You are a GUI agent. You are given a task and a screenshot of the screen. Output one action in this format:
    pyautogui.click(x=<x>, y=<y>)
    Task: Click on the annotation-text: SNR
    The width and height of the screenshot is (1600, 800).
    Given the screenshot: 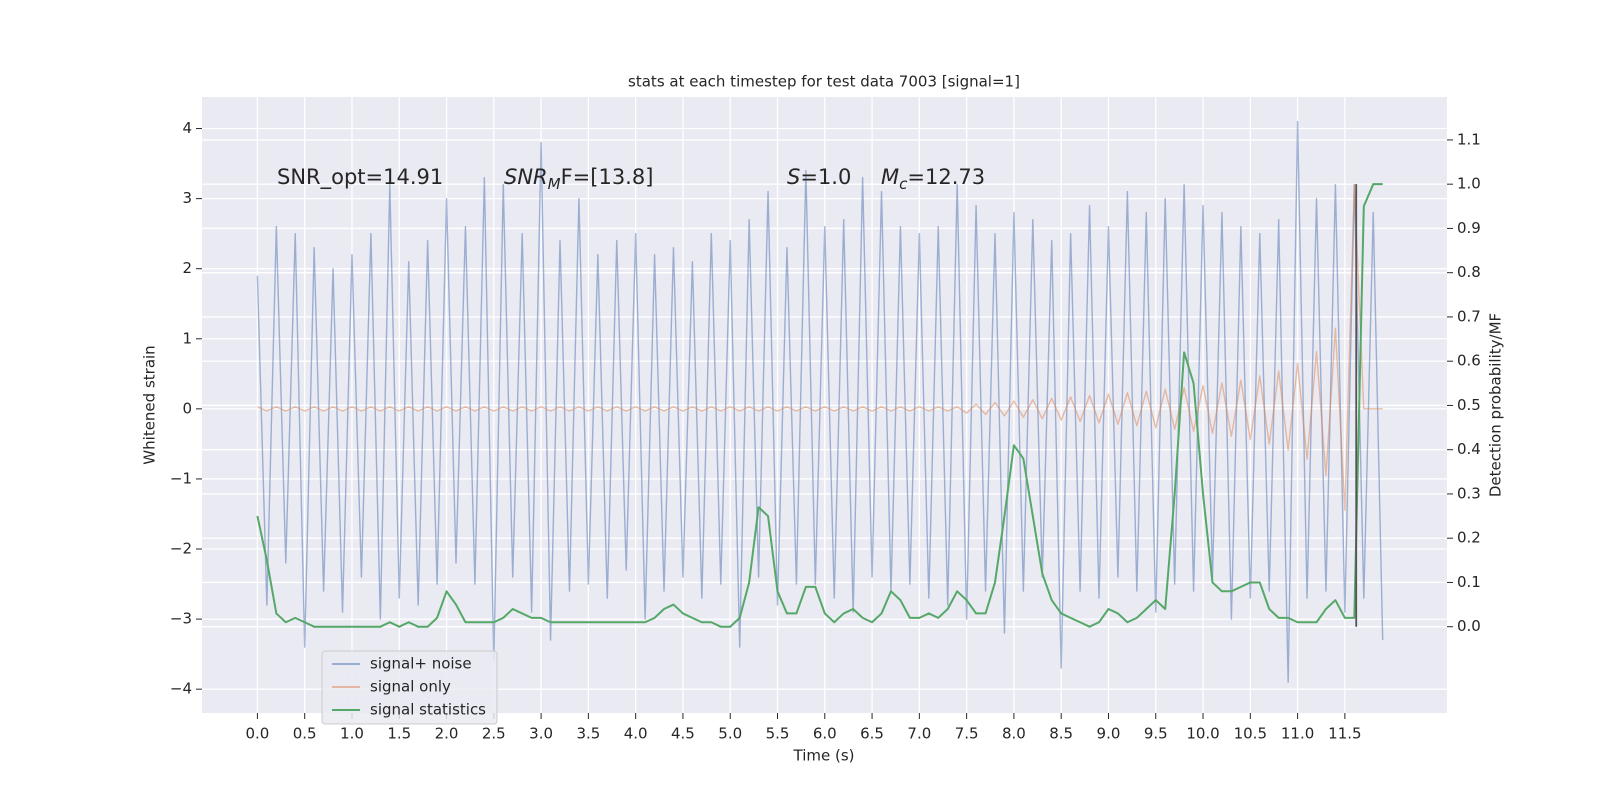 What is the action you would take?
    pyautogui.click(x=526, y=177)
    